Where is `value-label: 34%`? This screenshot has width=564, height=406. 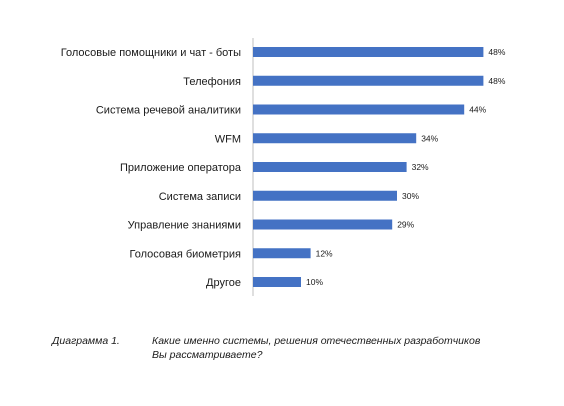 value-label: 34% is located at coordinates (429, 138).